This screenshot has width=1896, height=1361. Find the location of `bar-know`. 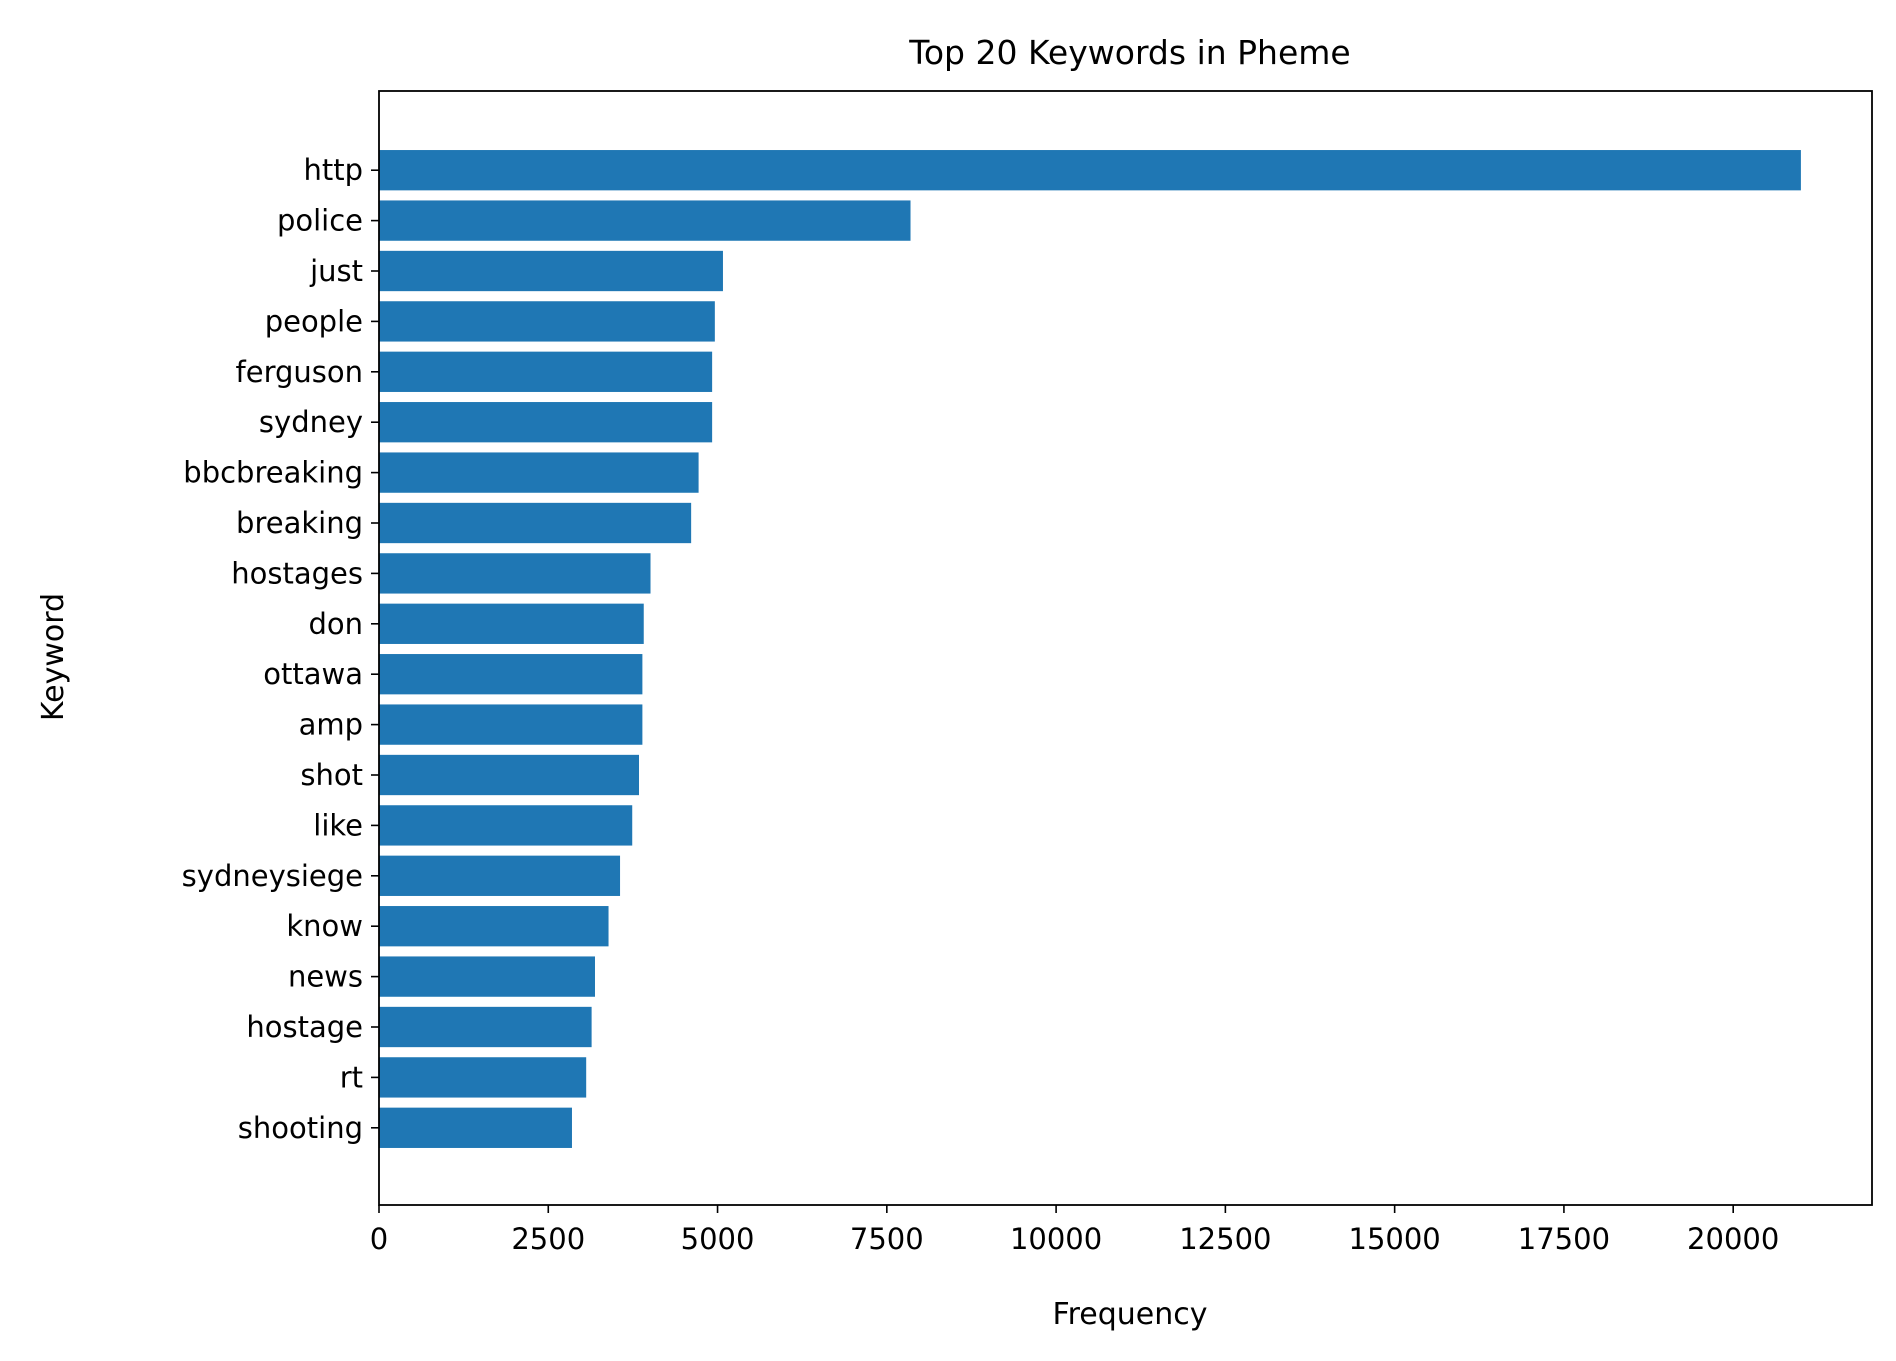

bar-know is located at coordinates (494, 926).